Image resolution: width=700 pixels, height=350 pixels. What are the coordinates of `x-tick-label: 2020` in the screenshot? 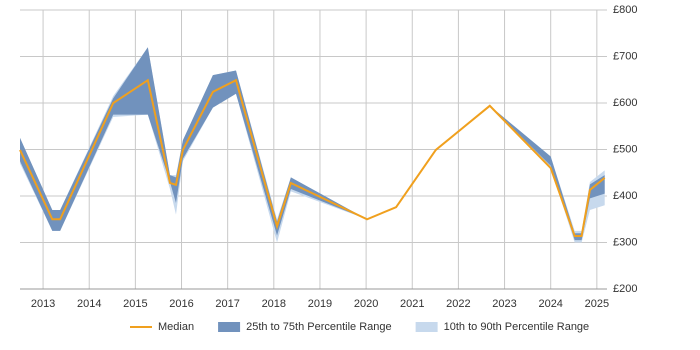 It's located at (366, 304).